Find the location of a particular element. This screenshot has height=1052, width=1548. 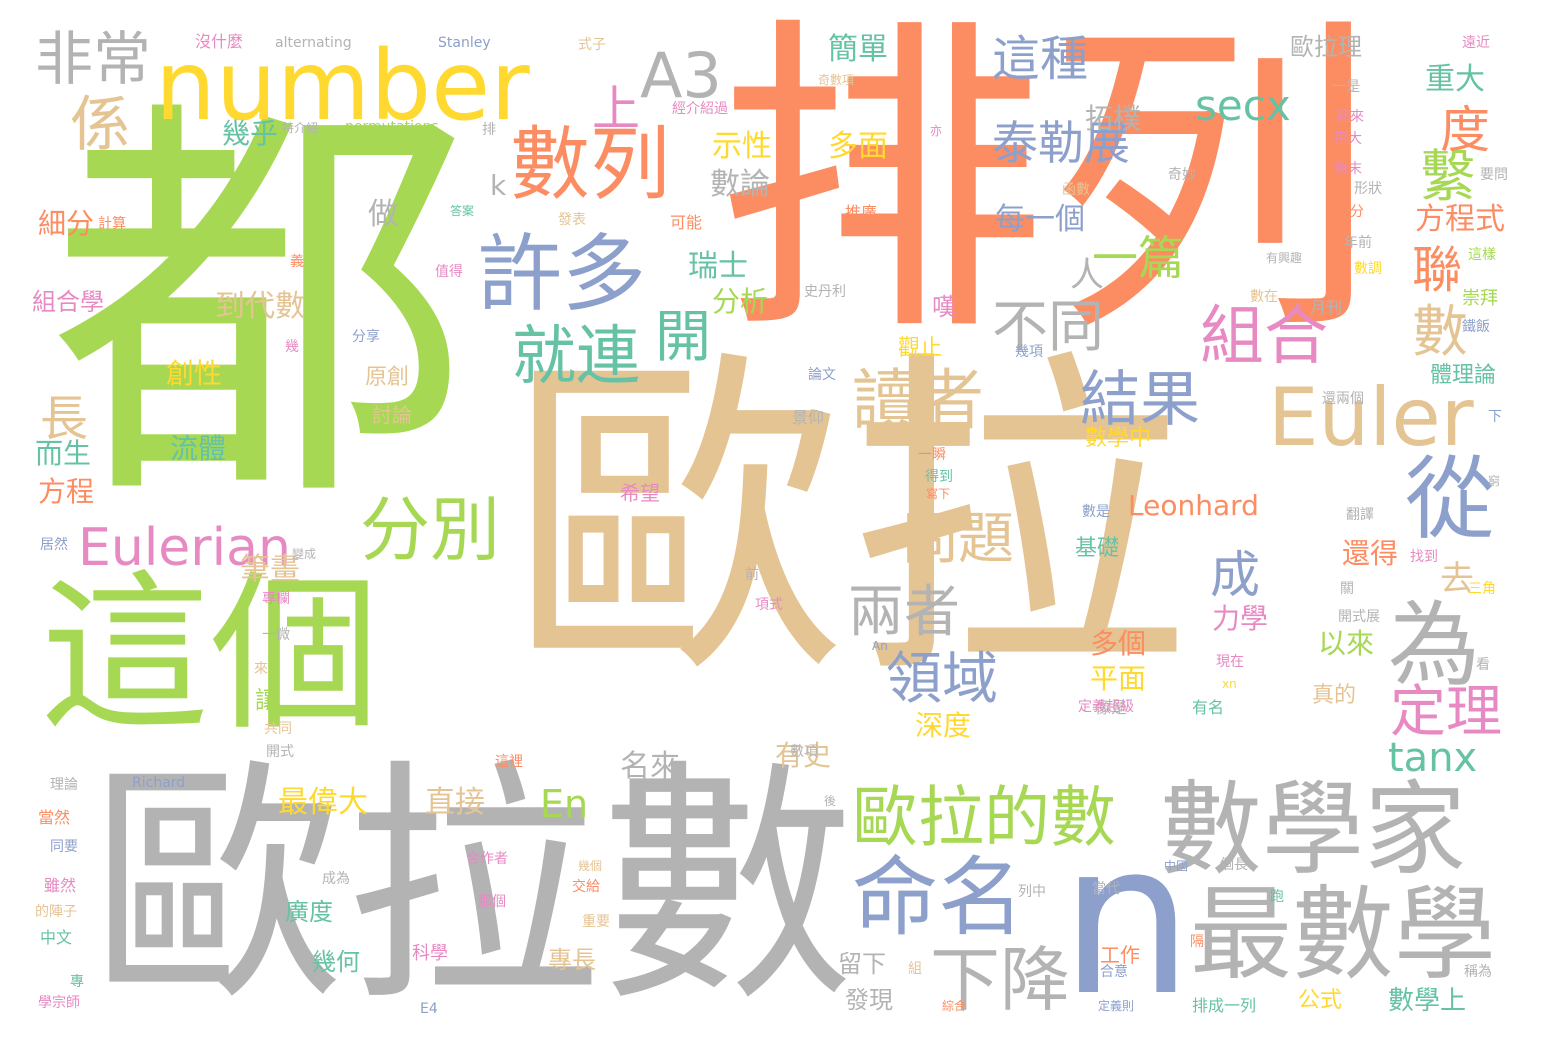

word: 成為 is located at coordinates (336, 879).